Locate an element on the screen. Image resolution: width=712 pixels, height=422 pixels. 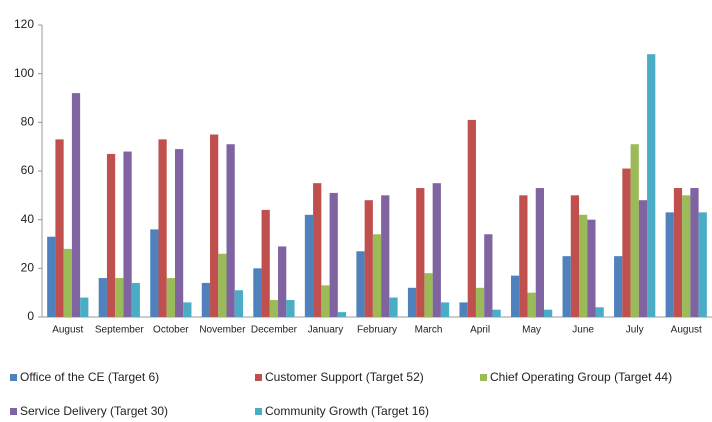
x-tick-label: June is located at coordinates (583, 330).